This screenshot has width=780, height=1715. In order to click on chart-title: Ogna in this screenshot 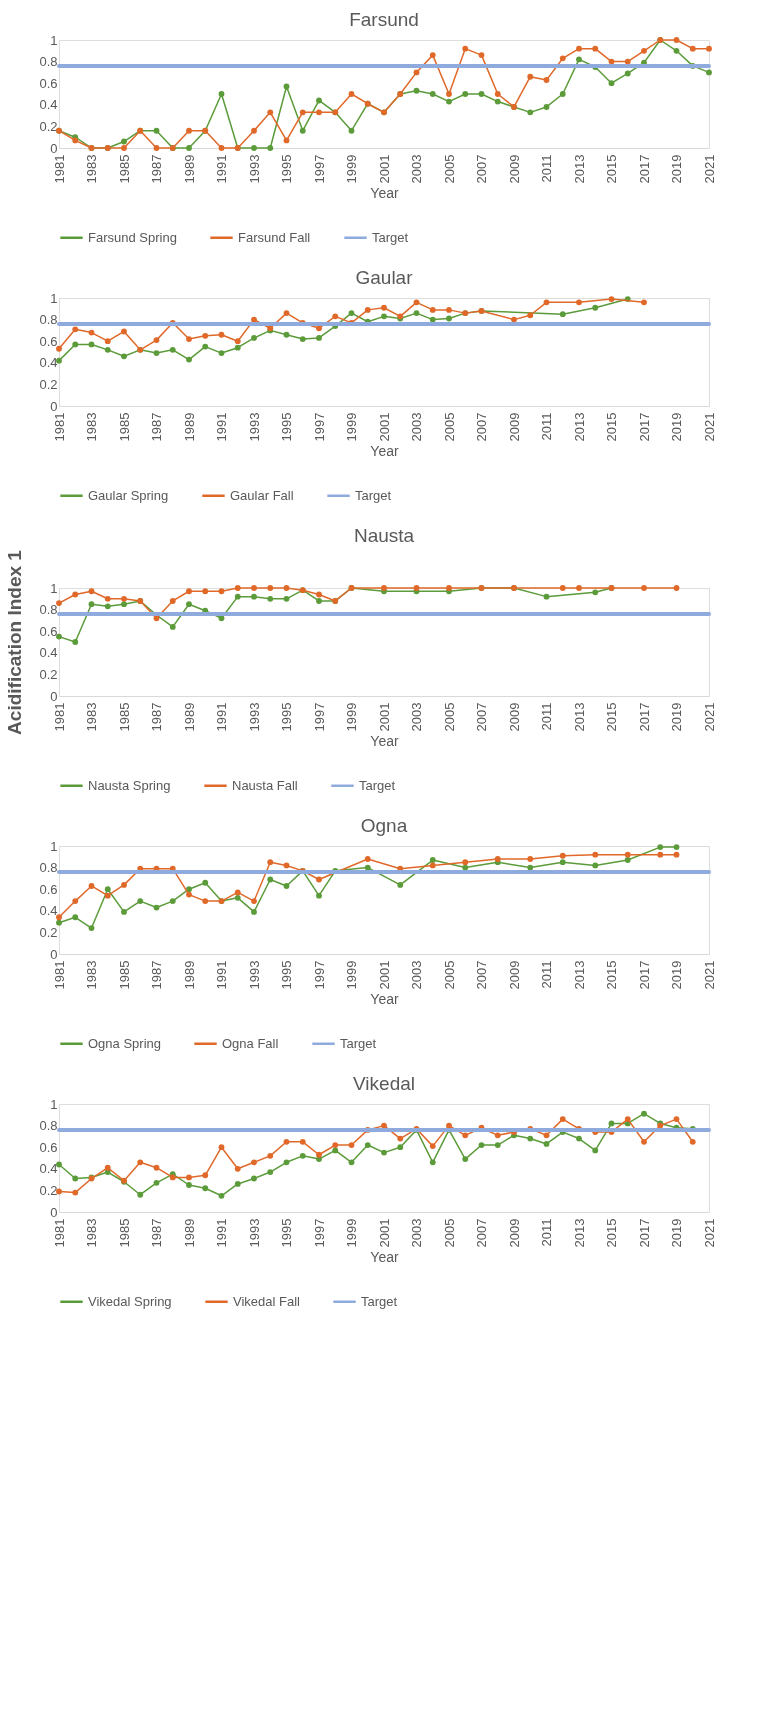, I will do `click(384, 825)`.